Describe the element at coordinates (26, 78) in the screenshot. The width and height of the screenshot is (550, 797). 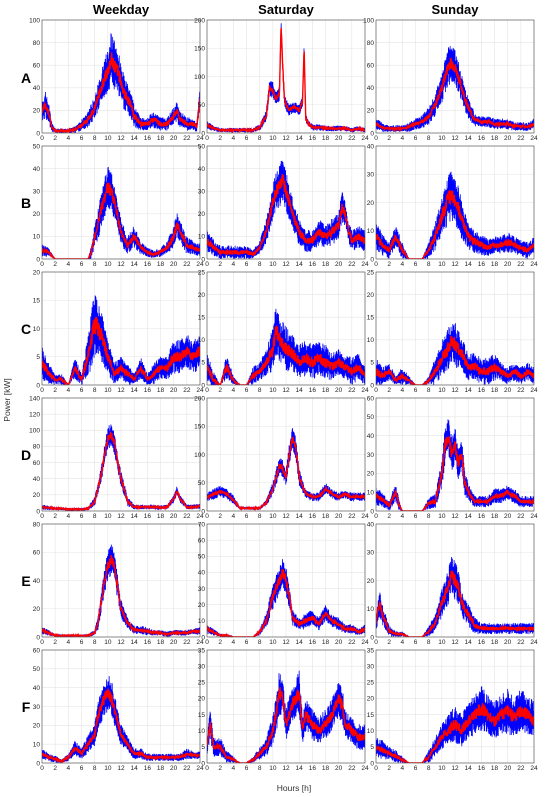
I see `row-label-a: A` at that location.